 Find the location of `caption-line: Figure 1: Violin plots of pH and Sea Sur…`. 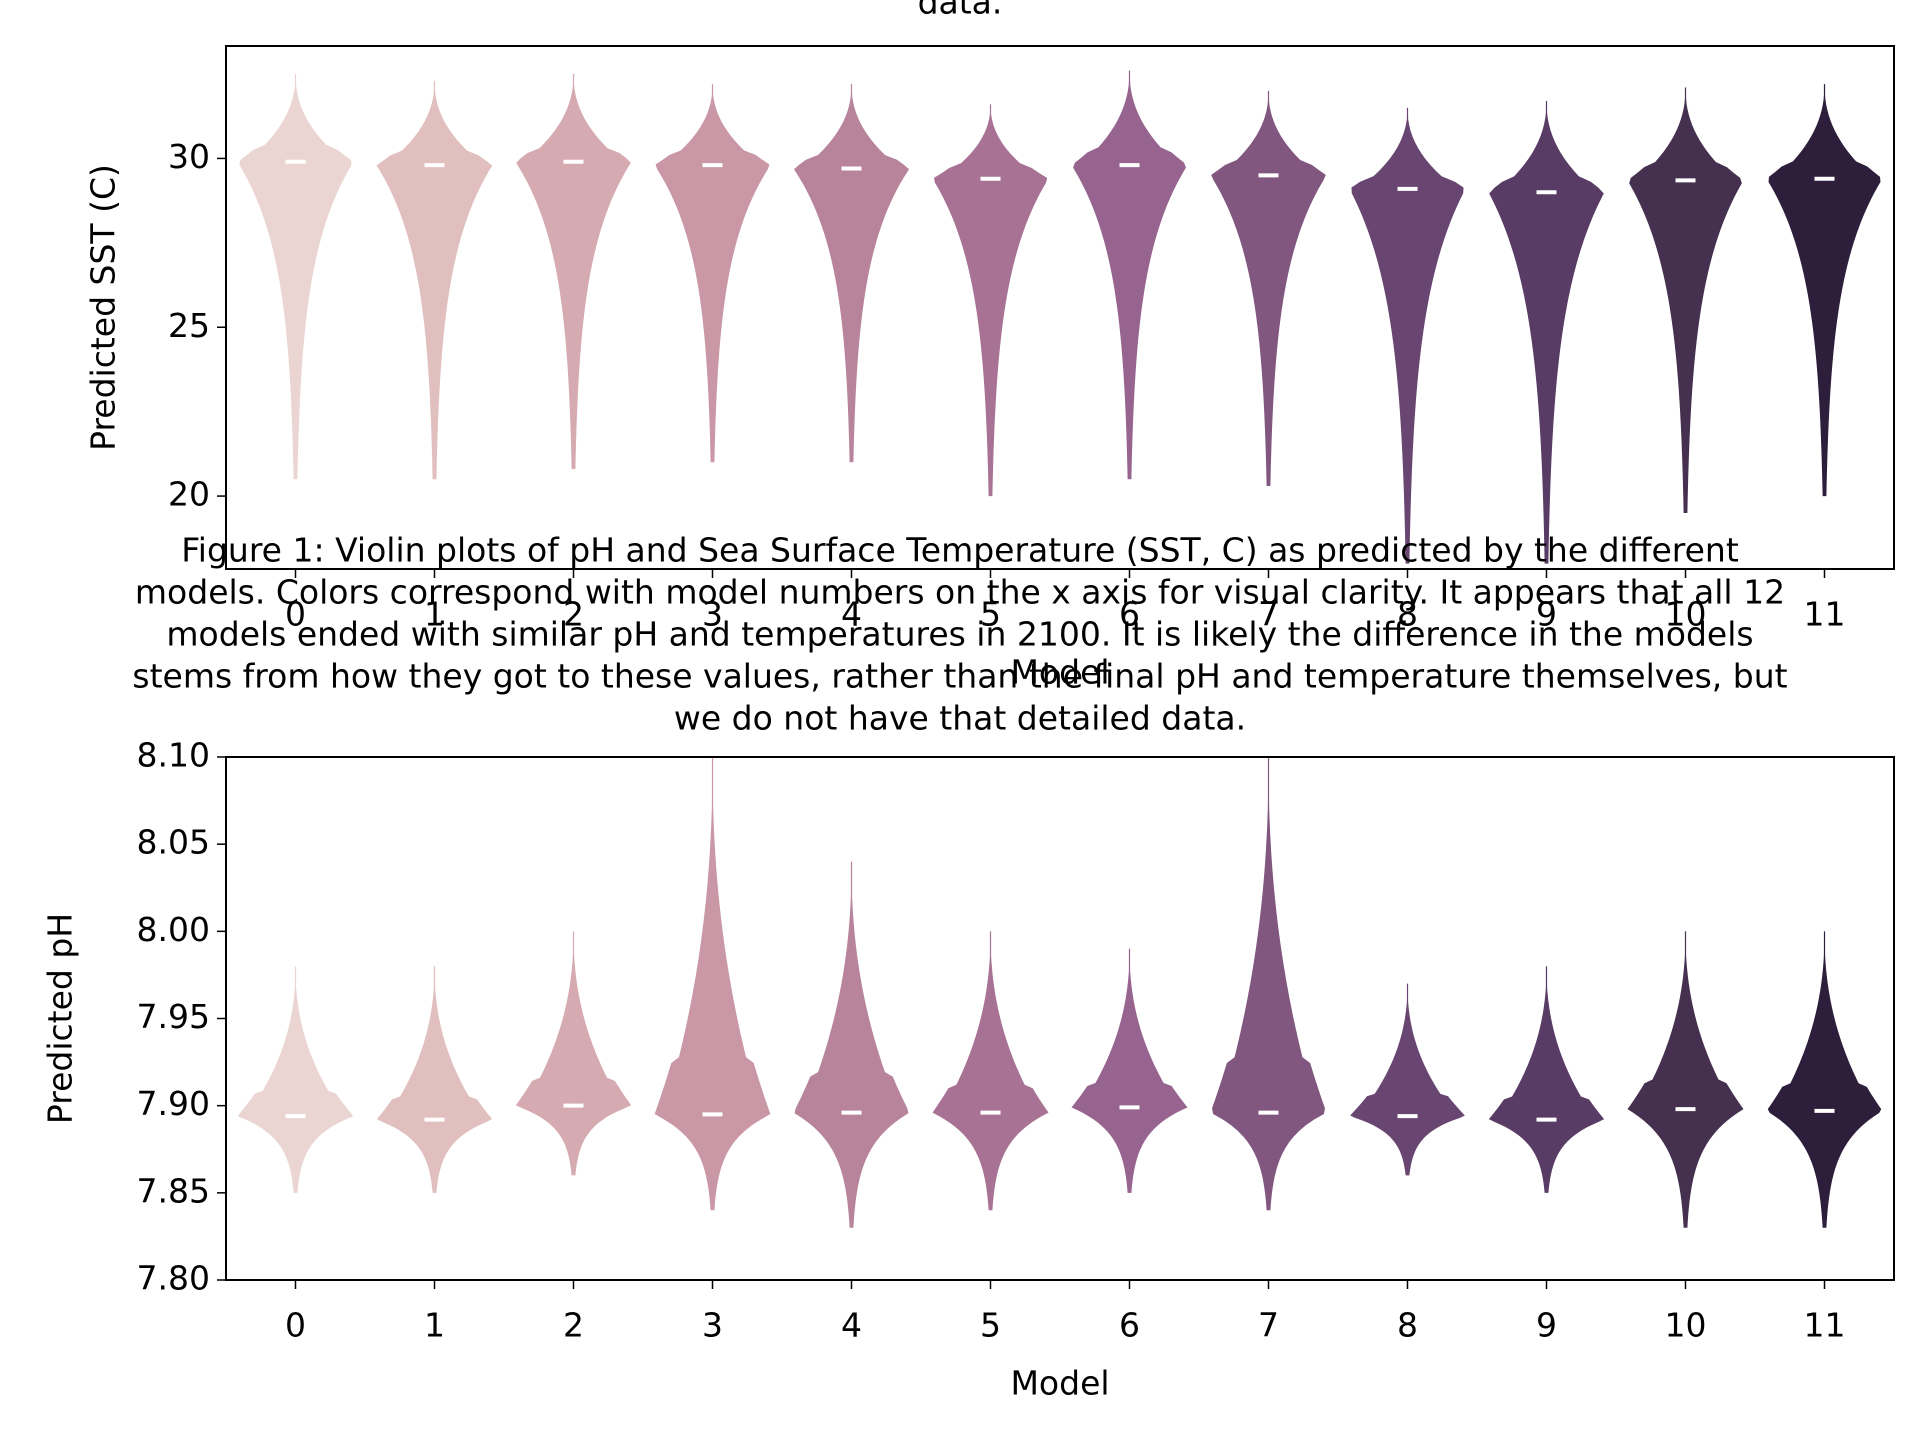

caption-line: Figure 1: Violin plots of pH and Sea Sur… is located at coordinates (960, 550).